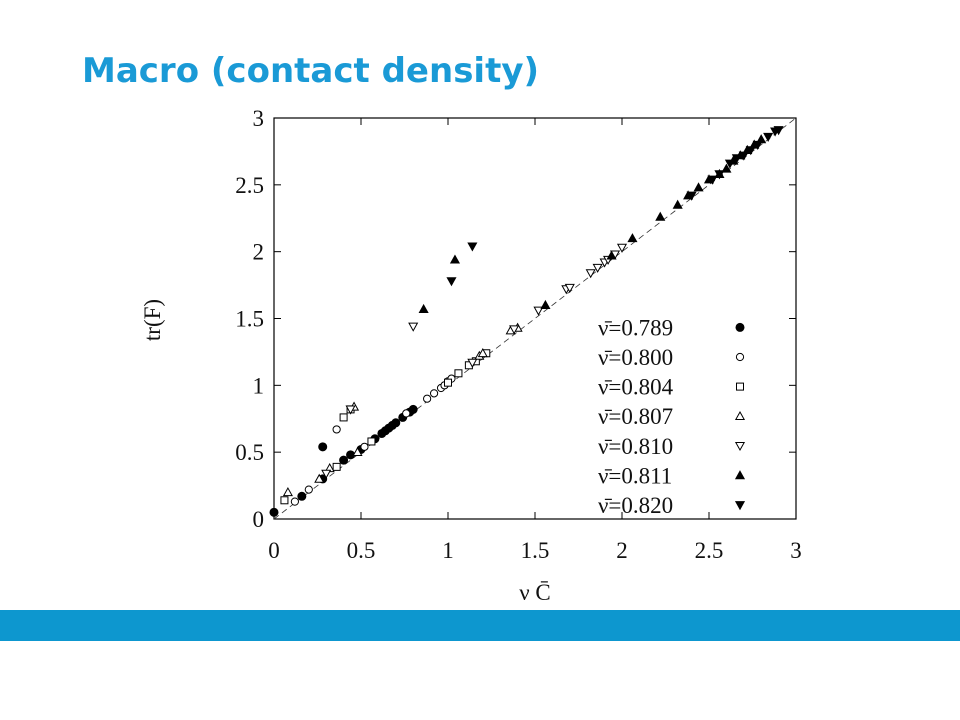 This screenshot has height=720, width=960. Describe the element at coordinates (635, 475) in the screenshot. I see `legend-label: ν̄=0.811` at that location.